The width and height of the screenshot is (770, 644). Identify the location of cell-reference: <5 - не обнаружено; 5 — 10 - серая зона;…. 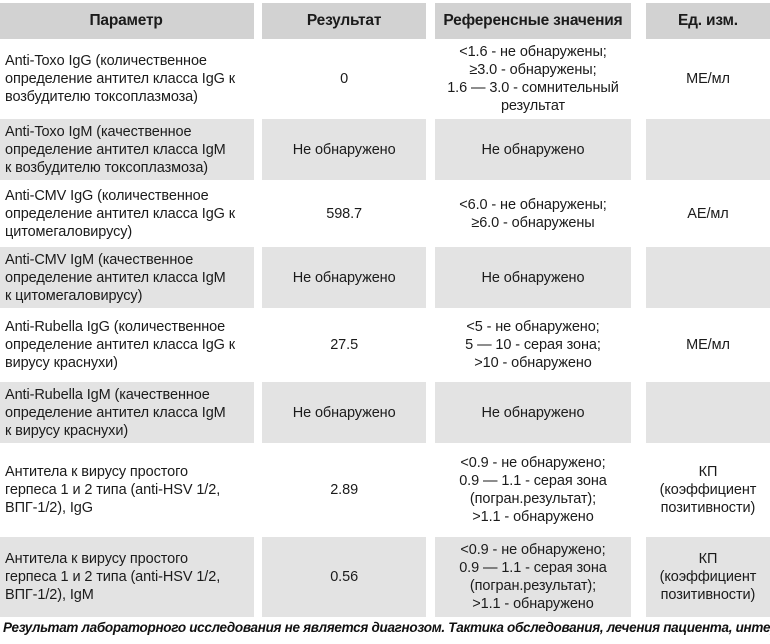
(533, 345).